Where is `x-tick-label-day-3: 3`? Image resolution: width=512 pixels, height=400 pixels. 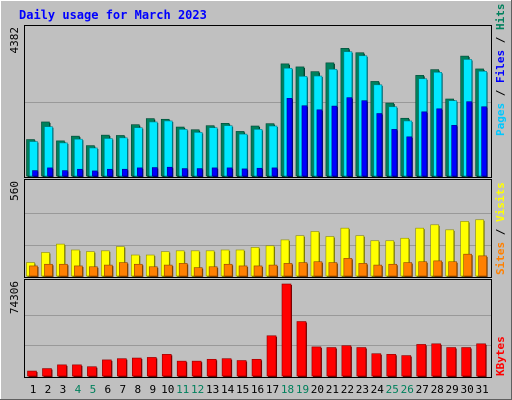 x-tick-label-day-3: 3 is located at coordinates (63, 389).